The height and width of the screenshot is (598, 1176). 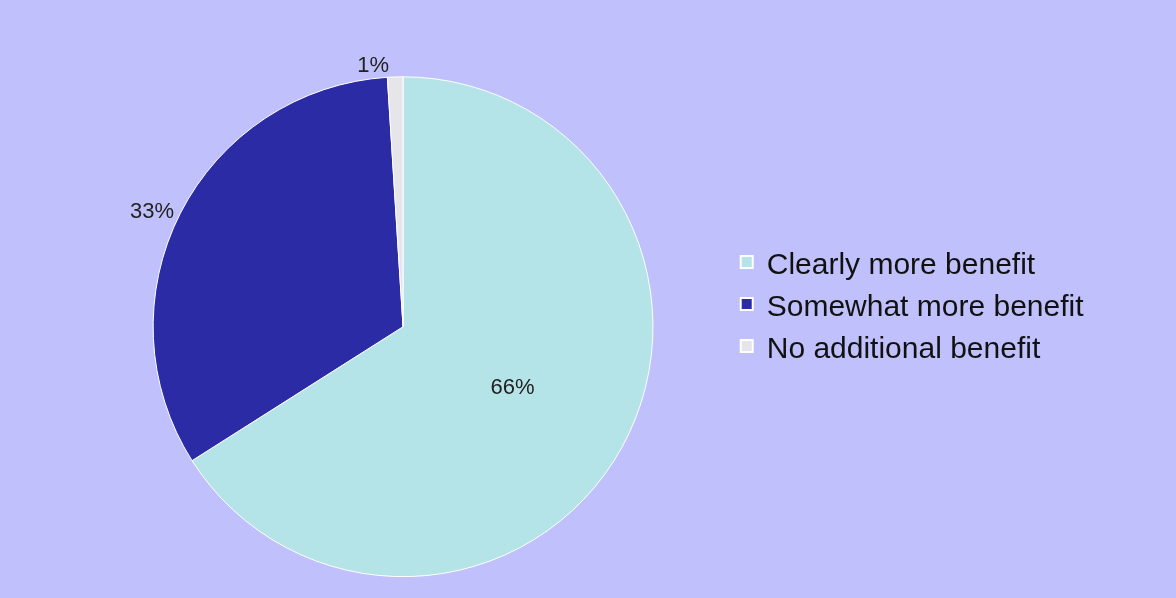 I want to click on data-label: 33%, so click(x=152, y=211).